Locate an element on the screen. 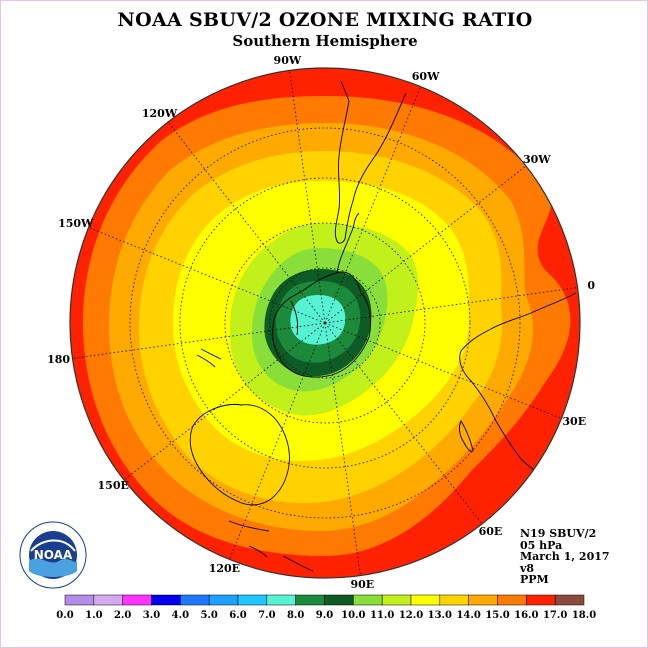 This screenshot has height=648, width=648. color-scale-label: 0.0 is located at coordinates (65, 615).